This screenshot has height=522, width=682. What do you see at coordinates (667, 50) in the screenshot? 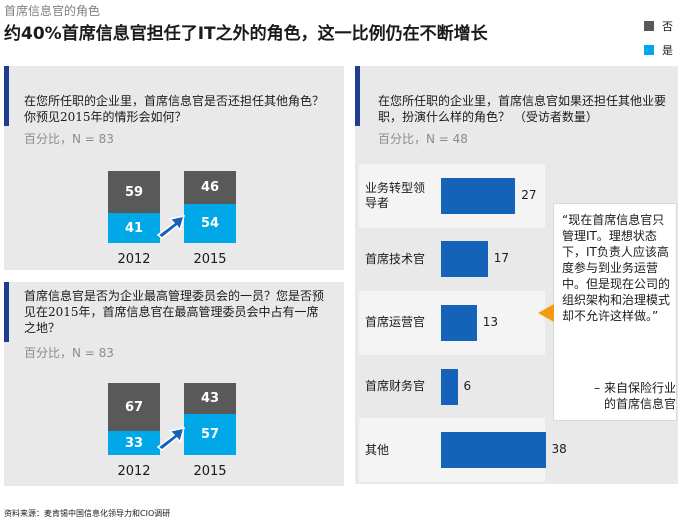
I see `legend-yes-label: 是` at bounding box center [667, 50].